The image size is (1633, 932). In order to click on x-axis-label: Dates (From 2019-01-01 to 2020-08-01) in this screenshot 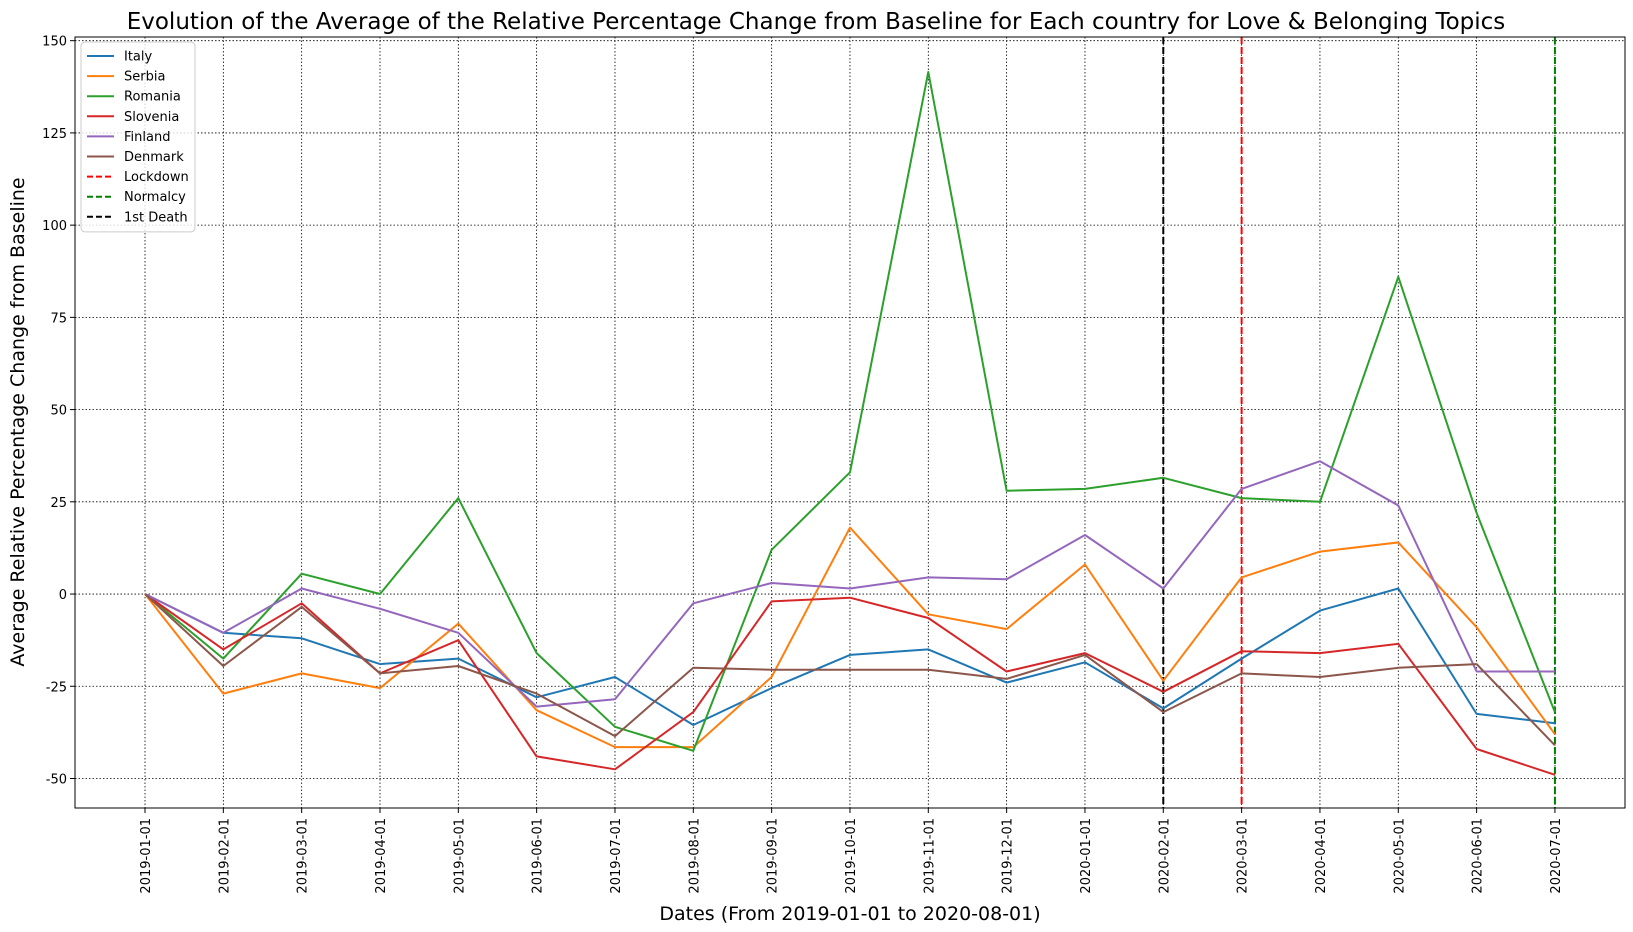, I will do `click(849, 914)`.